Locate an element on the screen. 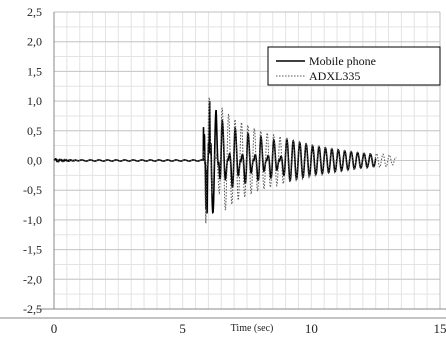 The width and height of the screenshot is (446, 338). legend-box is located at coordinates (354, 66).